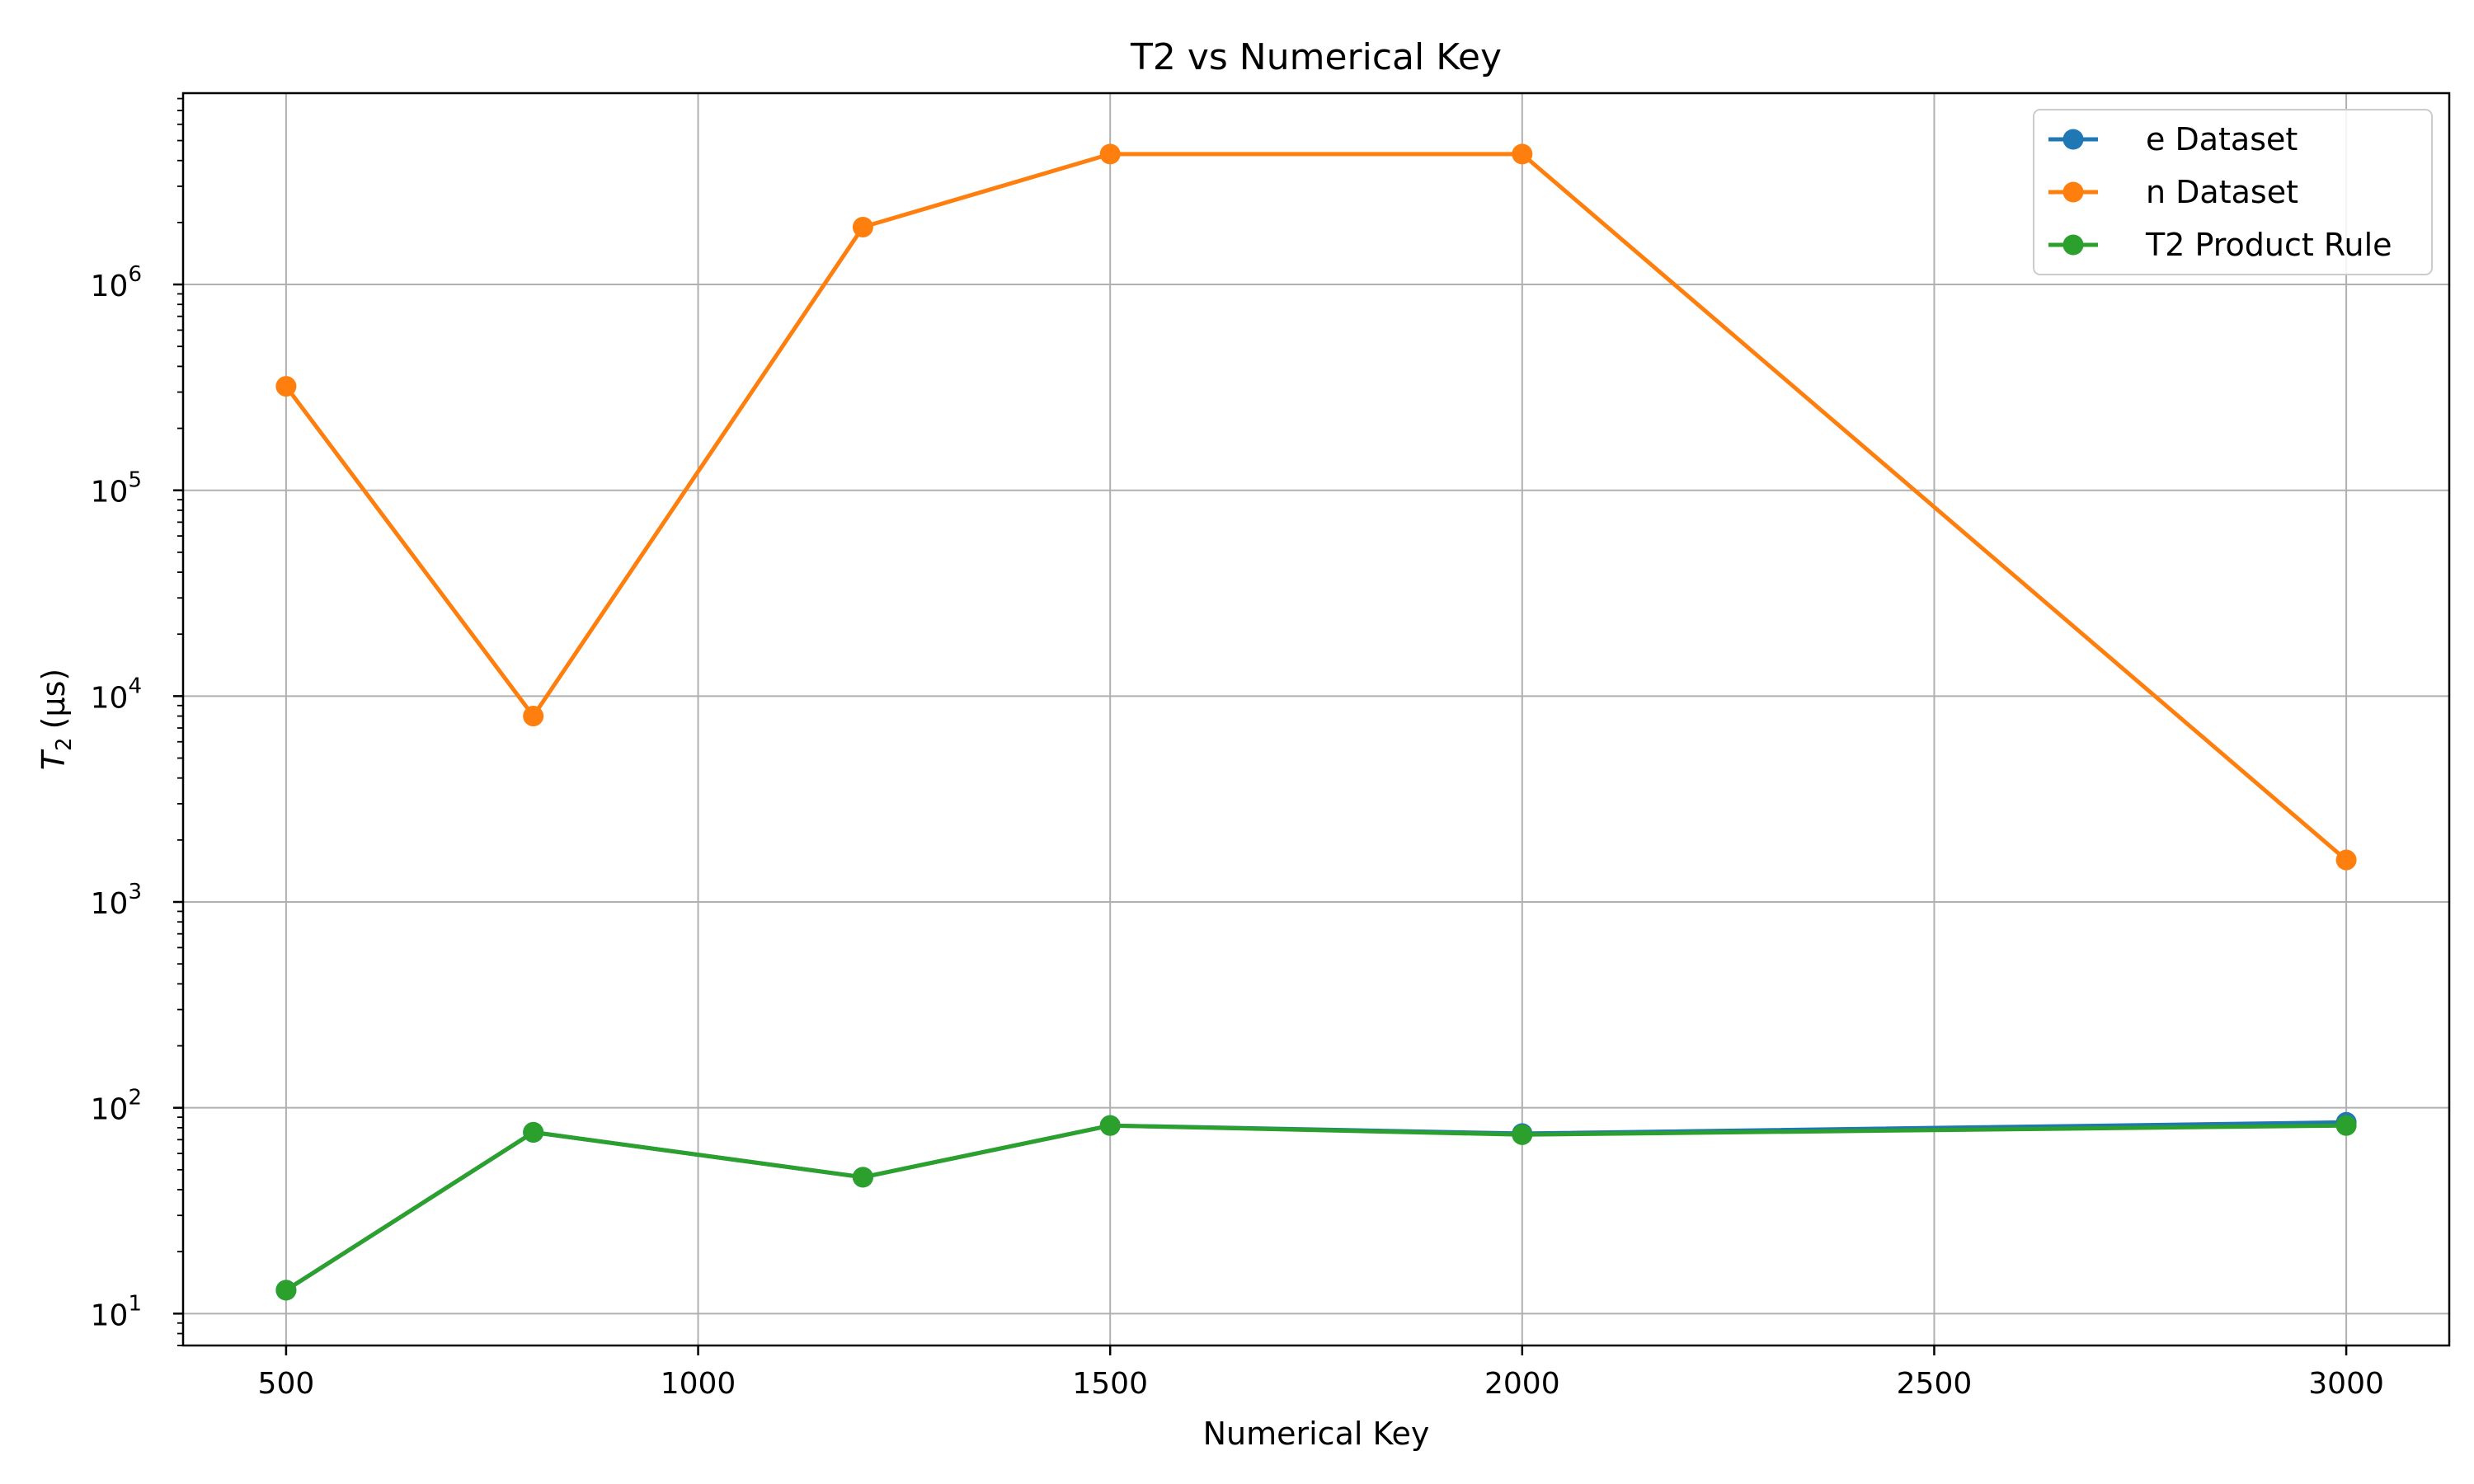 This screenshot has height=1484, width=2474. I want to click on y-tick-label: 10⁴, so click(116, 694).